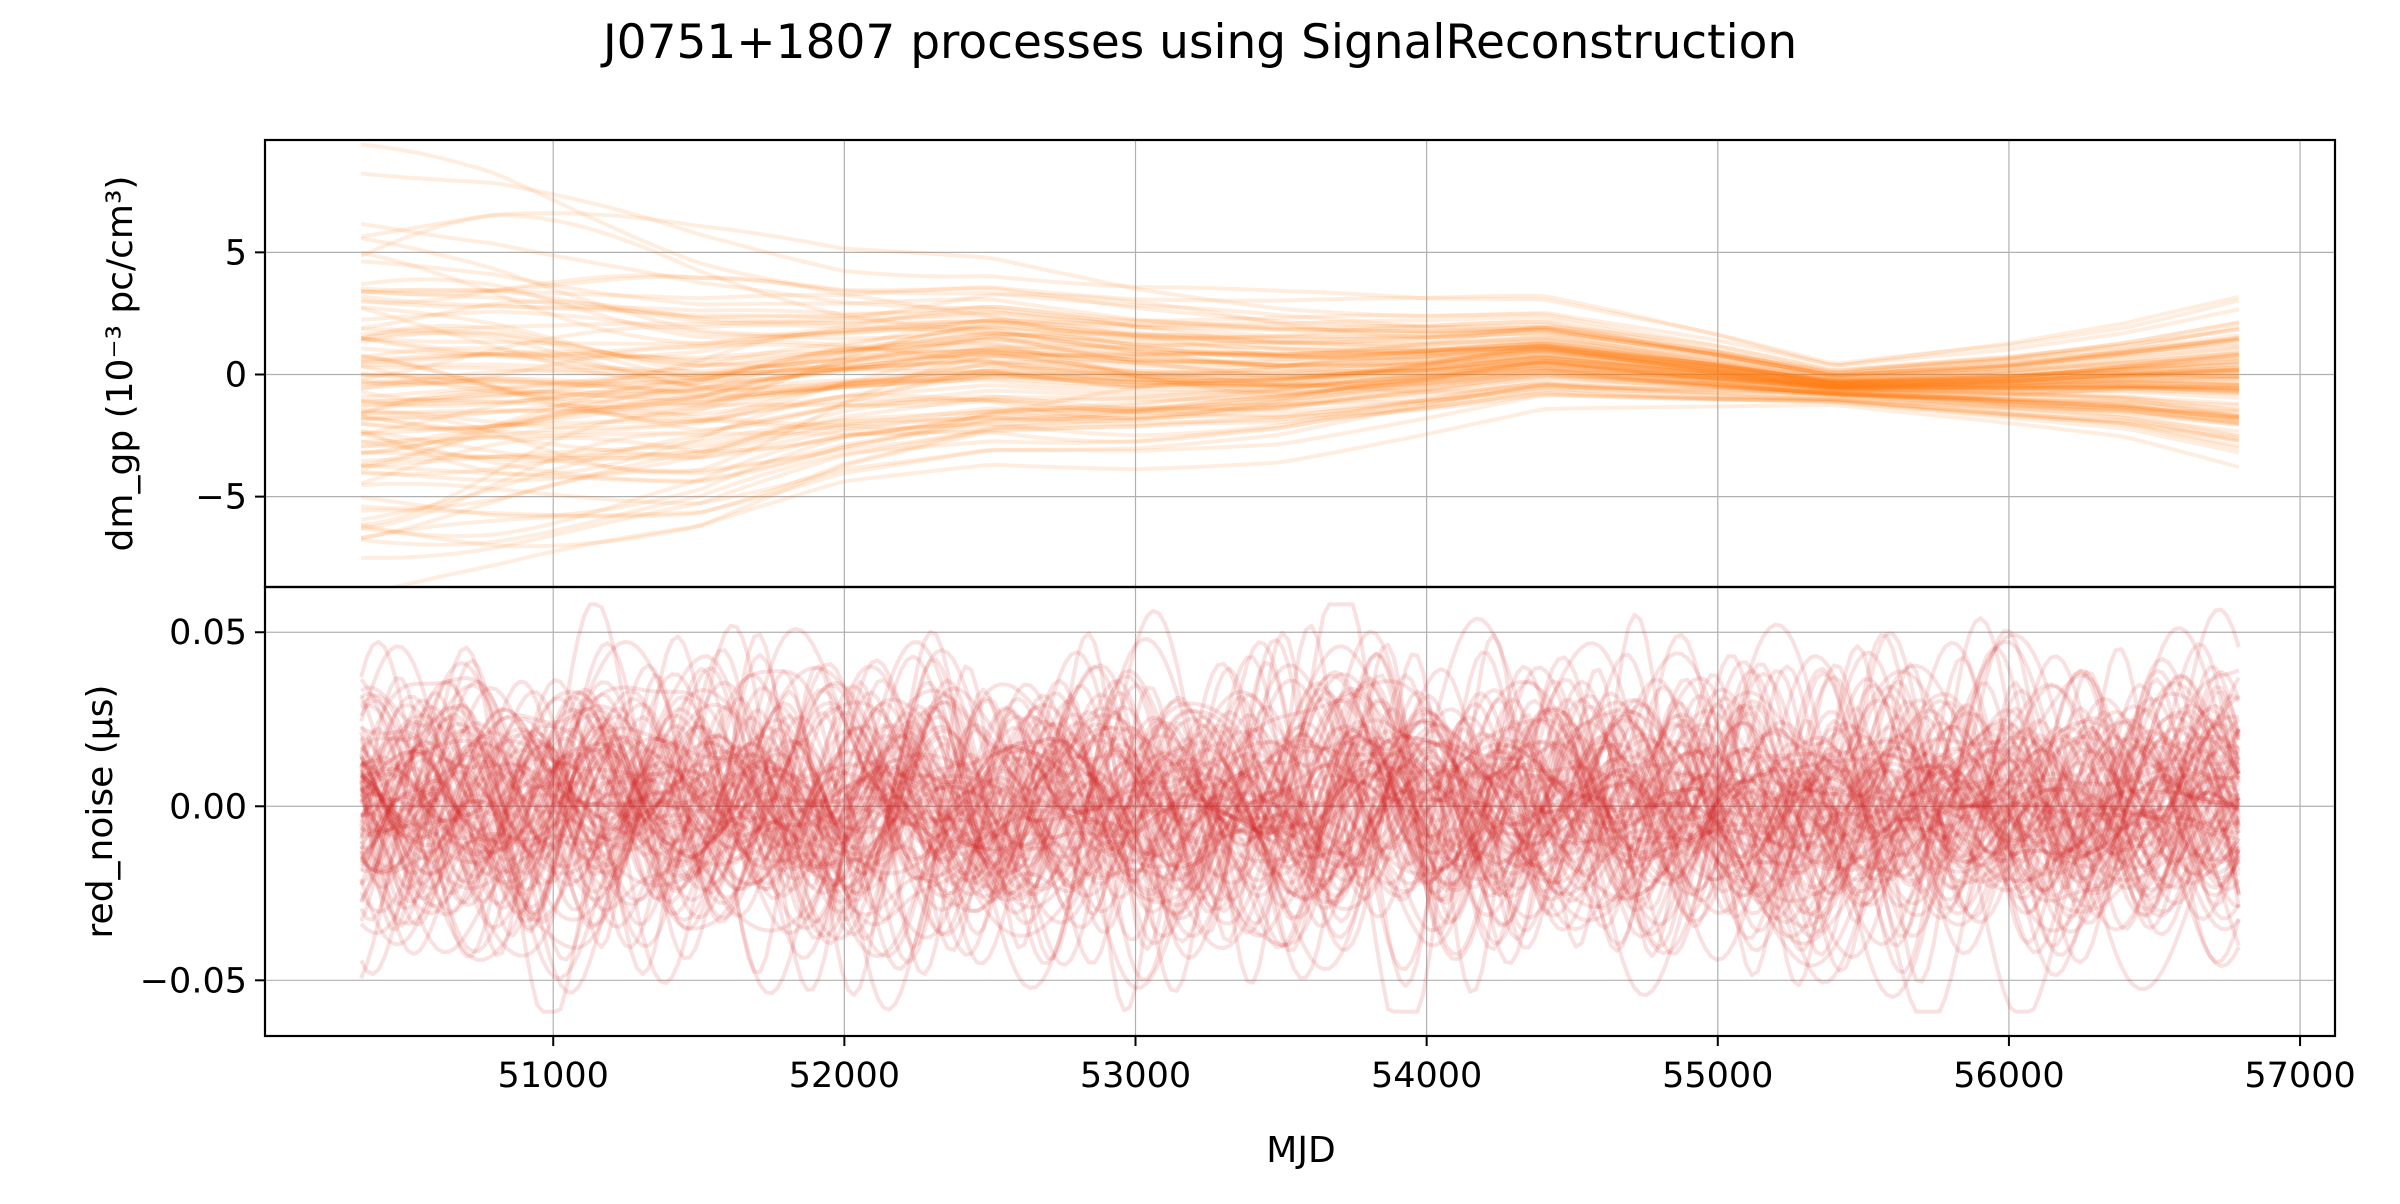 This screenshot has height=1204, width=2400. I want to click on x-tick-label: 55000, so click(1717, 1076).